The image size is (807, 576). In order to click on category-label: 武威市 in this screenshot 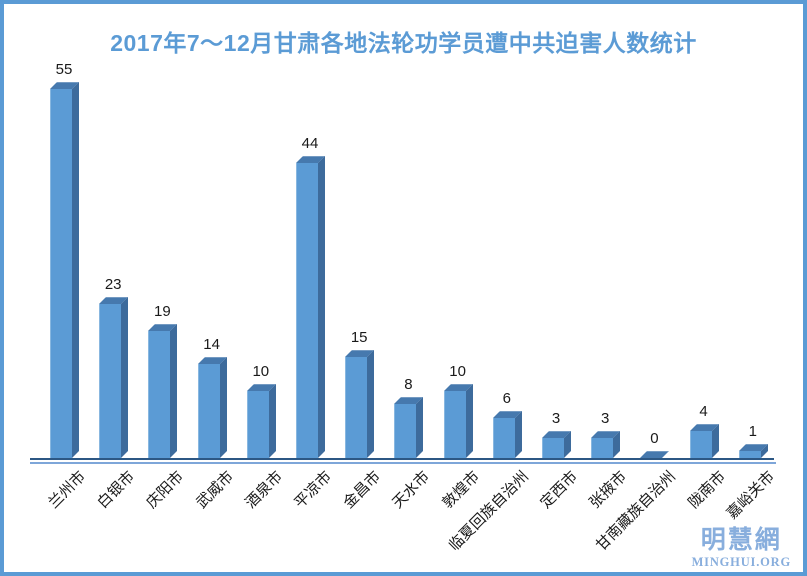, I will do `click(214, 490)`.